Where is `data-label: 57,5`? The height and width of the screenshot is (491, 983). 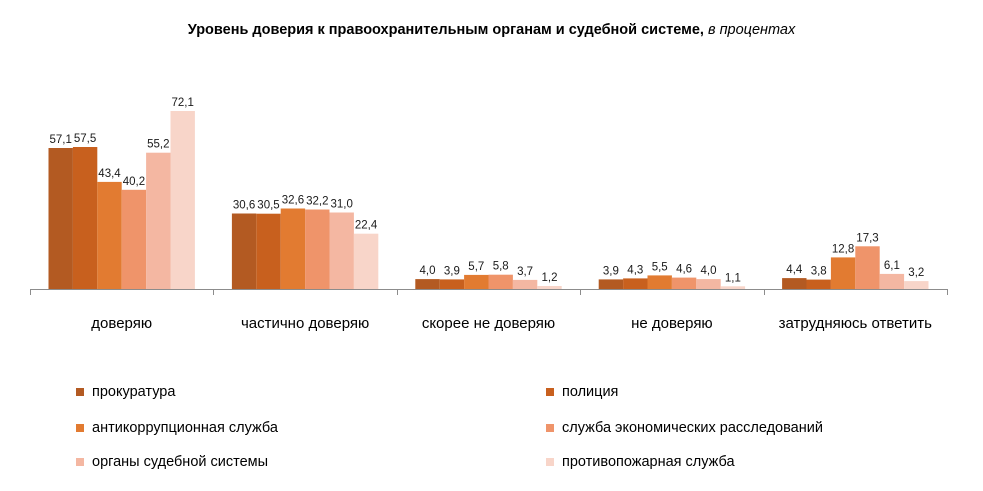 data-label: 57,5 is located at coordinates (85, 139).